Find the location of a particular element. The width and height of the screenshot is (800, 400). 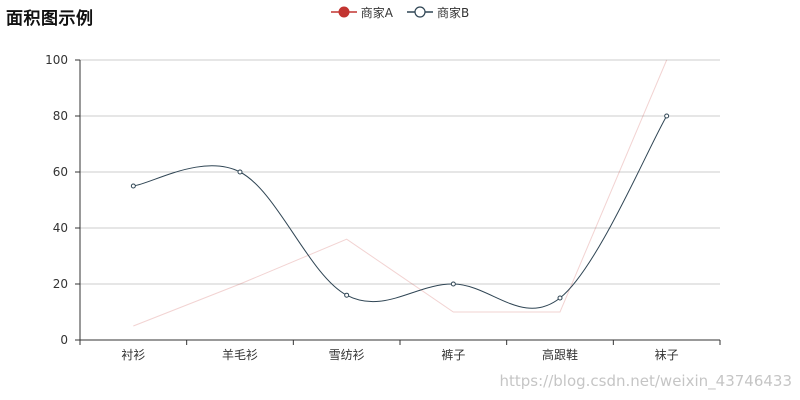

x-tick-label-1: 羊毛衫 is located at coordinates (240, 354).